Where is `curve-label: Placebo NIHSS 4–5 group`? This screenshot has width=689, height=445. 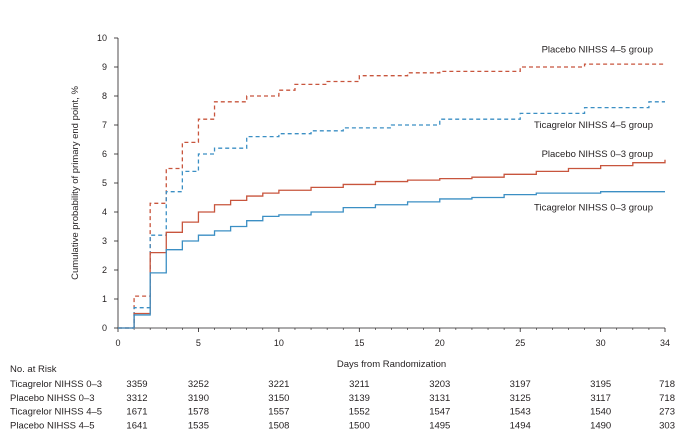
curve-label: Placebo NIHSS 4–5 group is located at coordinates (597, 50).